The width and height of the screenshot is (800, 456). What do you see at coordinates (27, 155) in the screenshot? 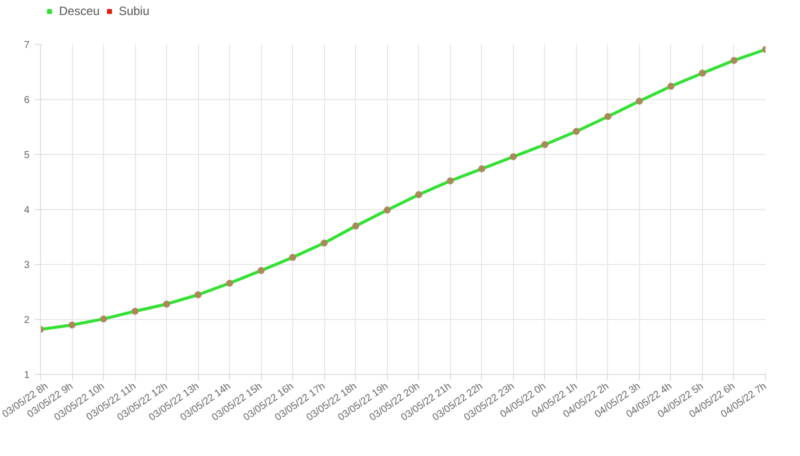
I see `y-tick-label: 5` at bounding box center [27, 155].